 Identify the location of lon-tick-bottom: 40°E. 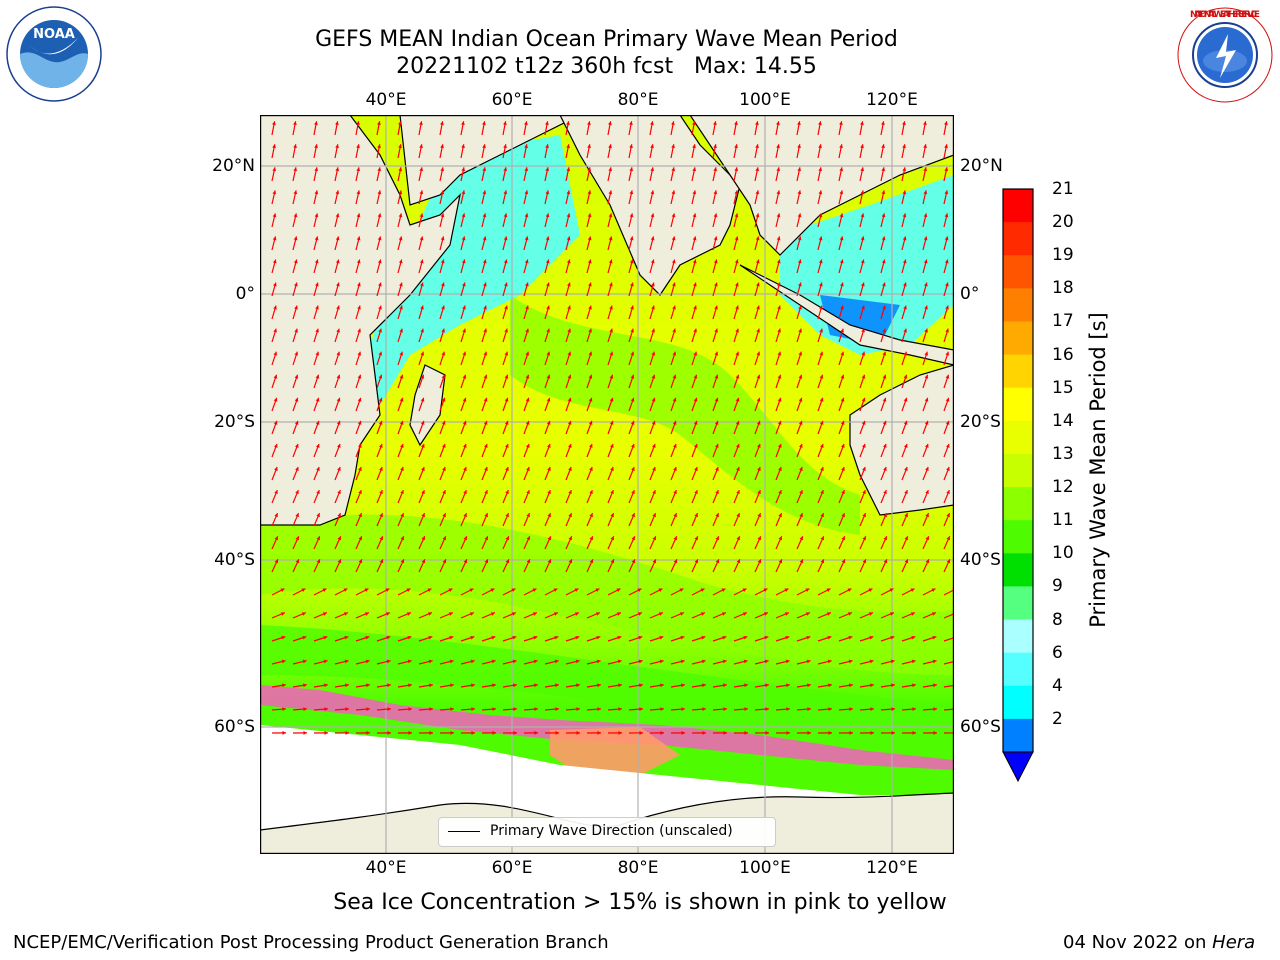
(386, 868).